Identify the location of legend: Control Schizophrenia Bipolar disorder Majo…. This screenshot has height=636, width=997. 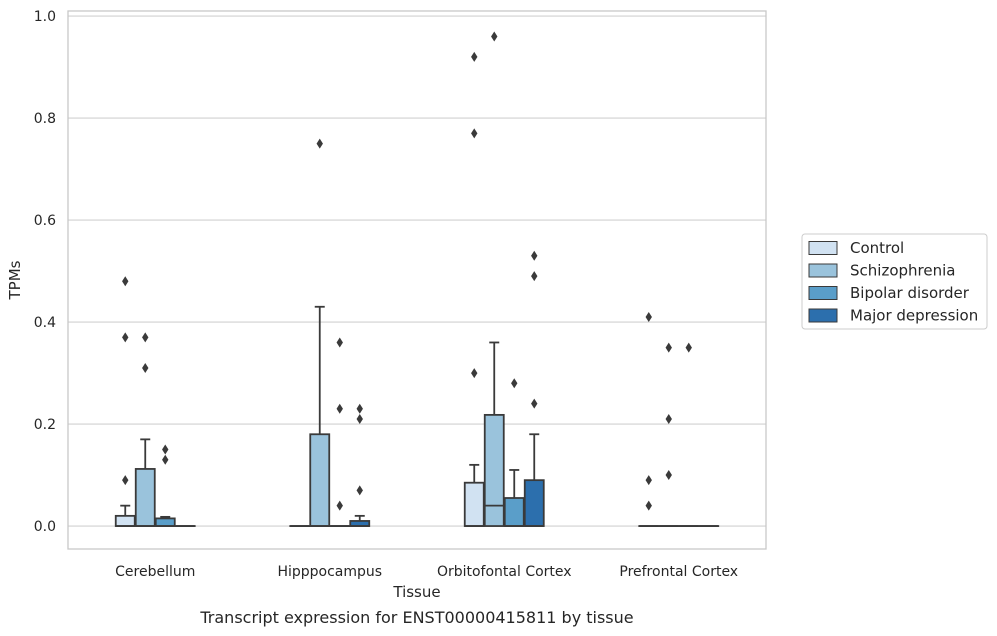
(894, 281).